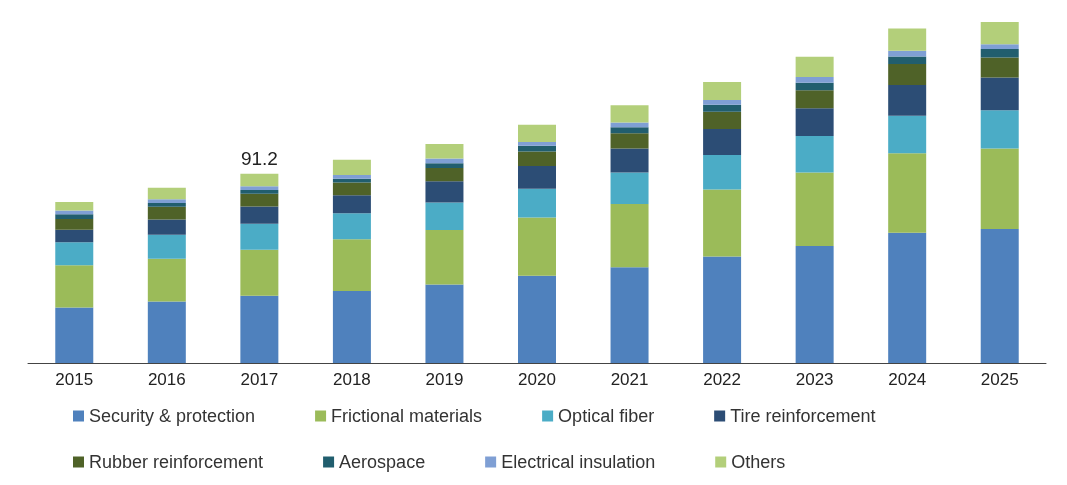 This screenshot has width=1067, height=485. Describe the element at coordinates (722, 379) in the screenshot. I see `x-tick-label: 2022` at that location.